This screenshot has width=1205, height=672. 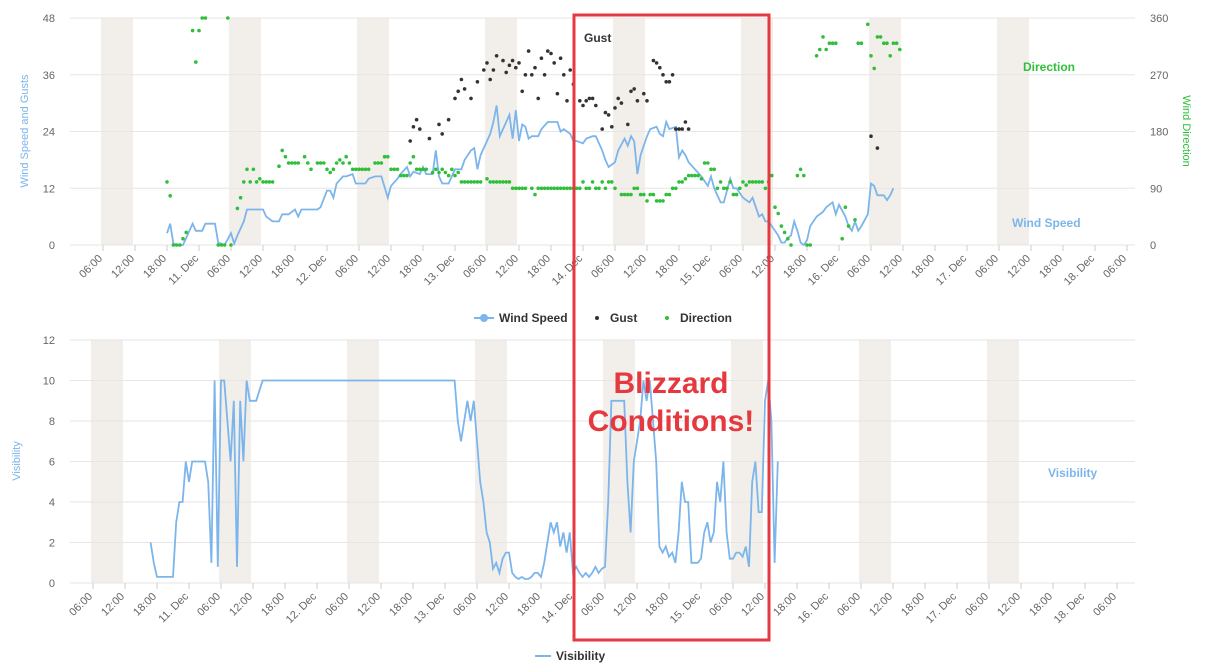 I want to click on legend-item-direction: Direction, so click(x=698, y=318).